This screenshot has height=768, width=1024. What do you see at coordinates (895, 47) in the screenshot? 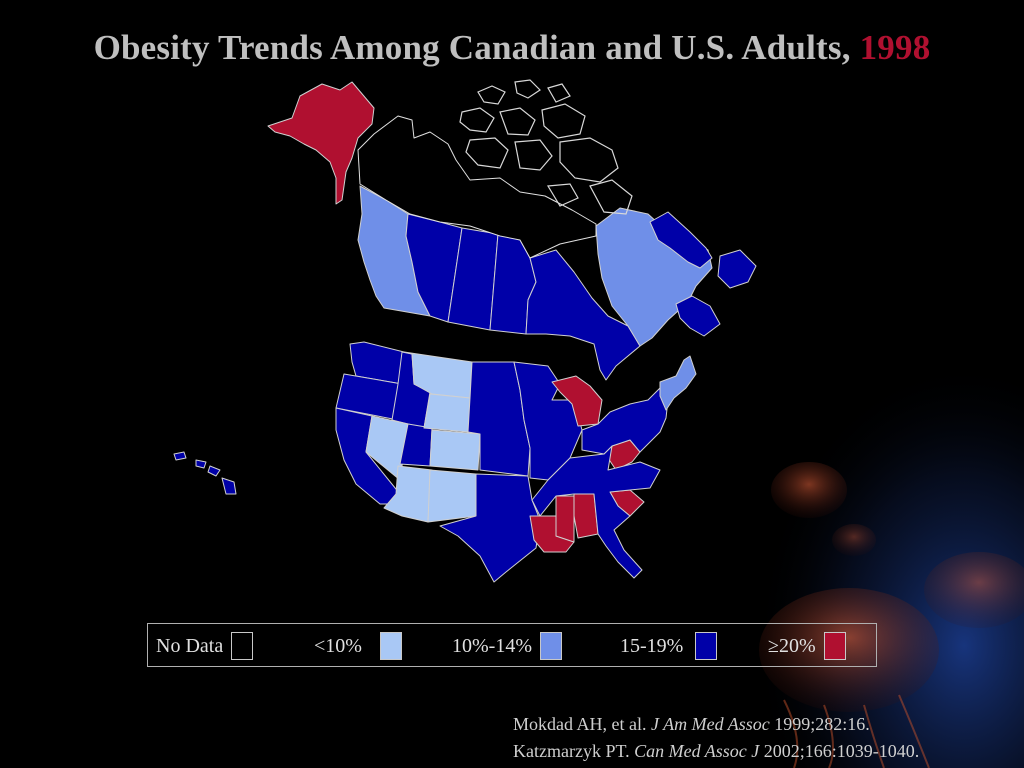
I see `title-year: 1998` at bounding box center [895, 47].